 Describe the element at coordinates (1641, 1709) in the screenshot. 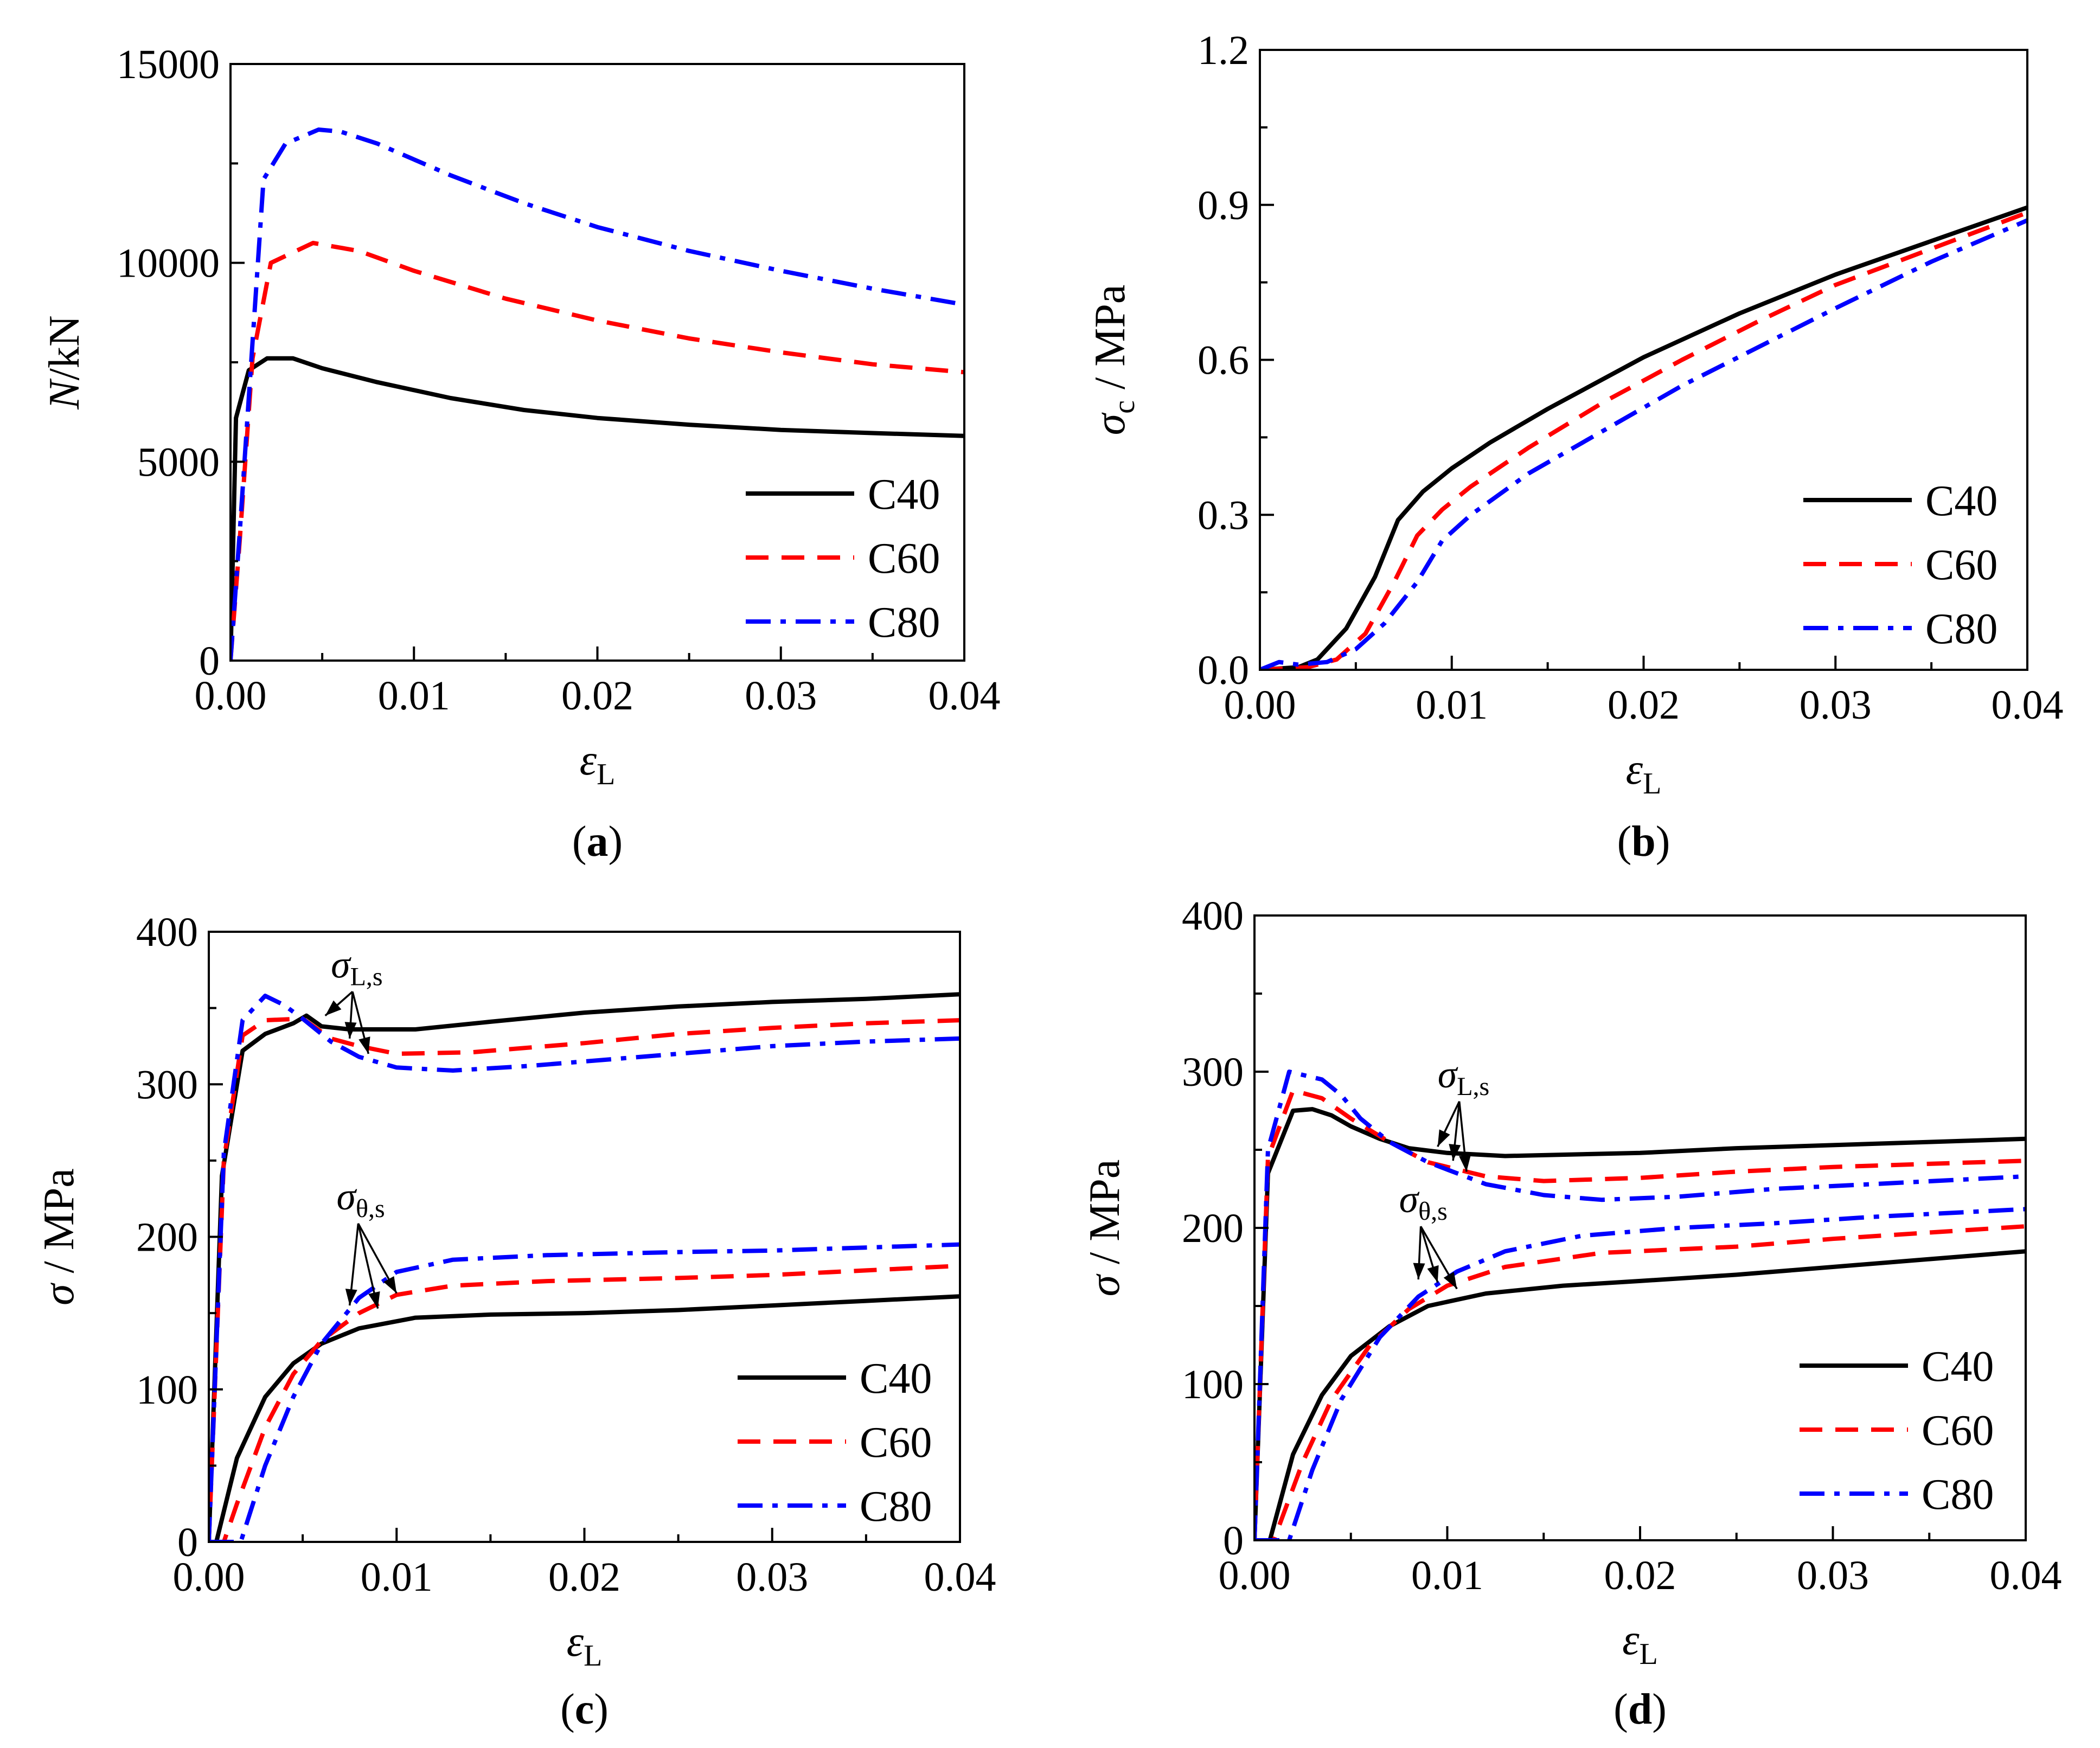

I see `caption-letter: d` at that location.